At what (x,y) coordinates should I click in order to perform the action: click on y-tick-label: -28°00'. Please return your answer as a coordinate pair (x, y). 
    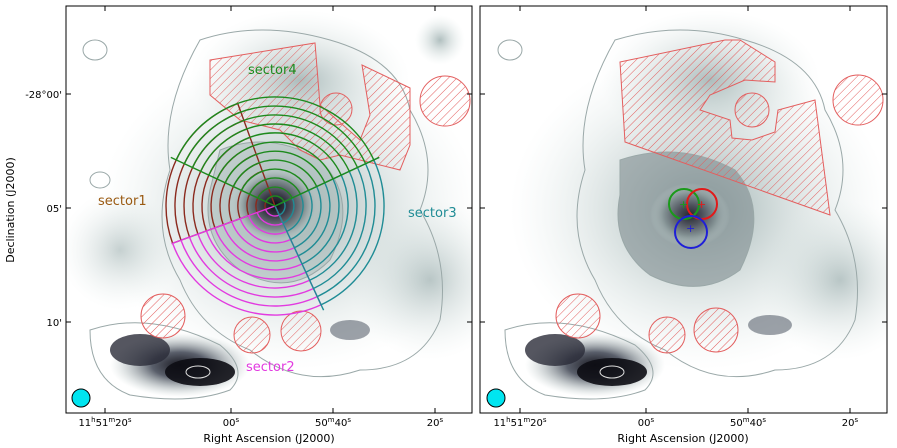
    Looking at the image, I should click on (43, 95).